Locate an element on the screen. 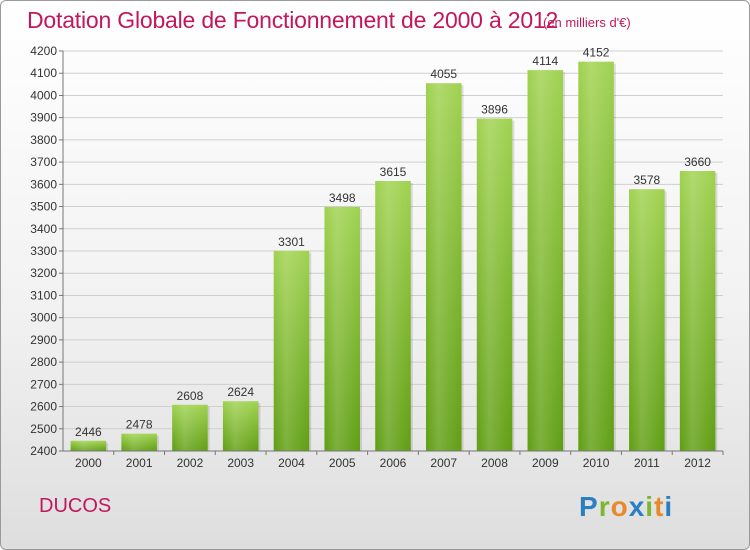  y-tick-label: 3600 is located at coordinates (43, 184).